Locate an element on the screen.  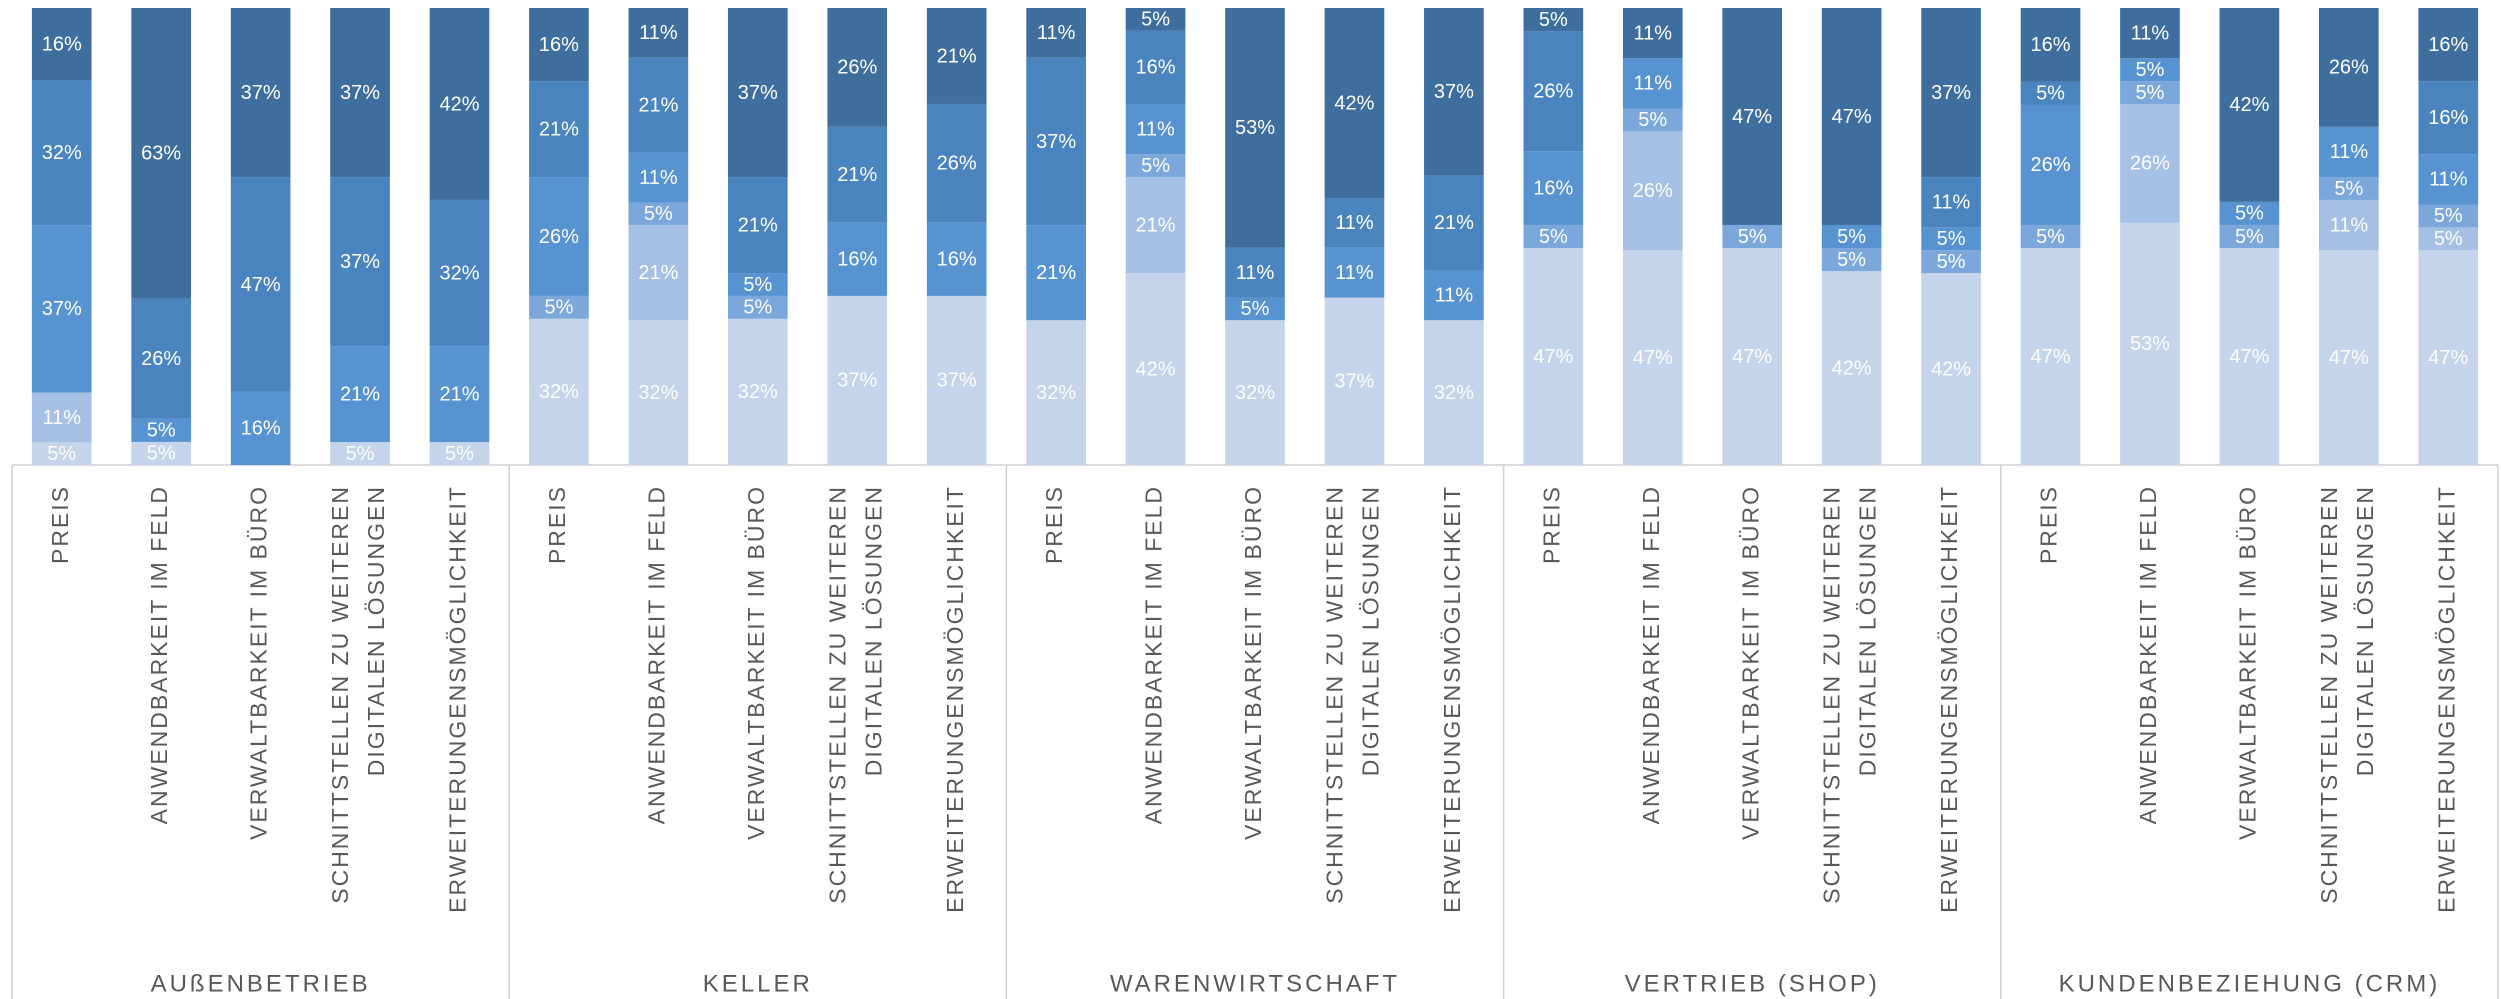
value-label: 63% is located at coordinates (161, 154).